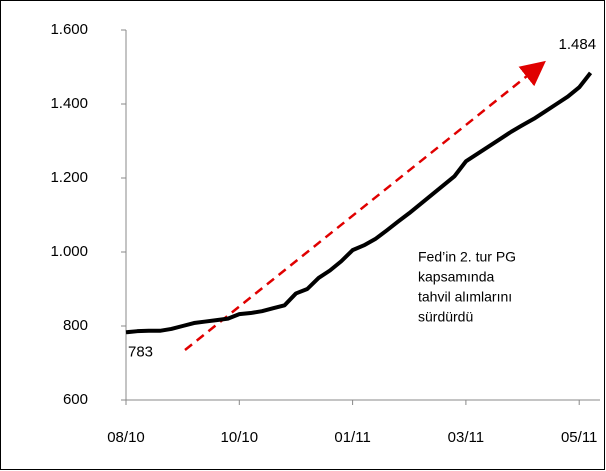  Describe the element at coordinates (126, 437) in the screenshot. I see `x-tick-label: 08/10` at that location.